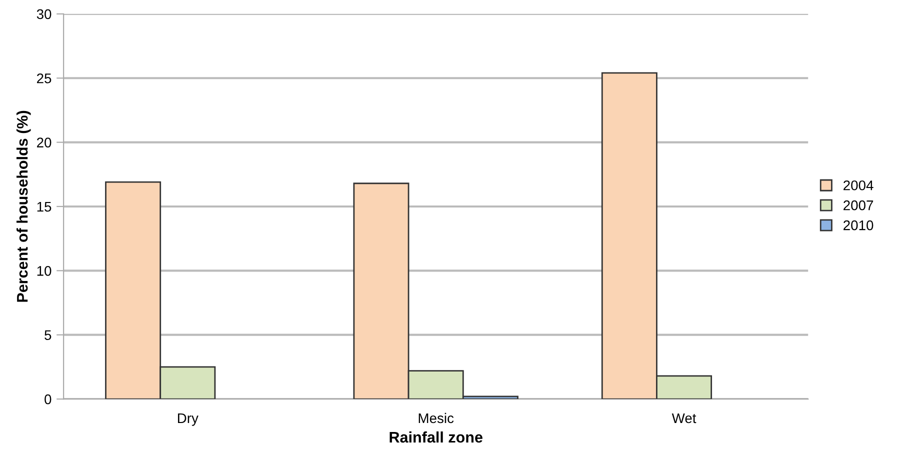  Describe the element at coordinates (684, 418) in the screenshot. I see `x-tick-label: Wet` at that location.